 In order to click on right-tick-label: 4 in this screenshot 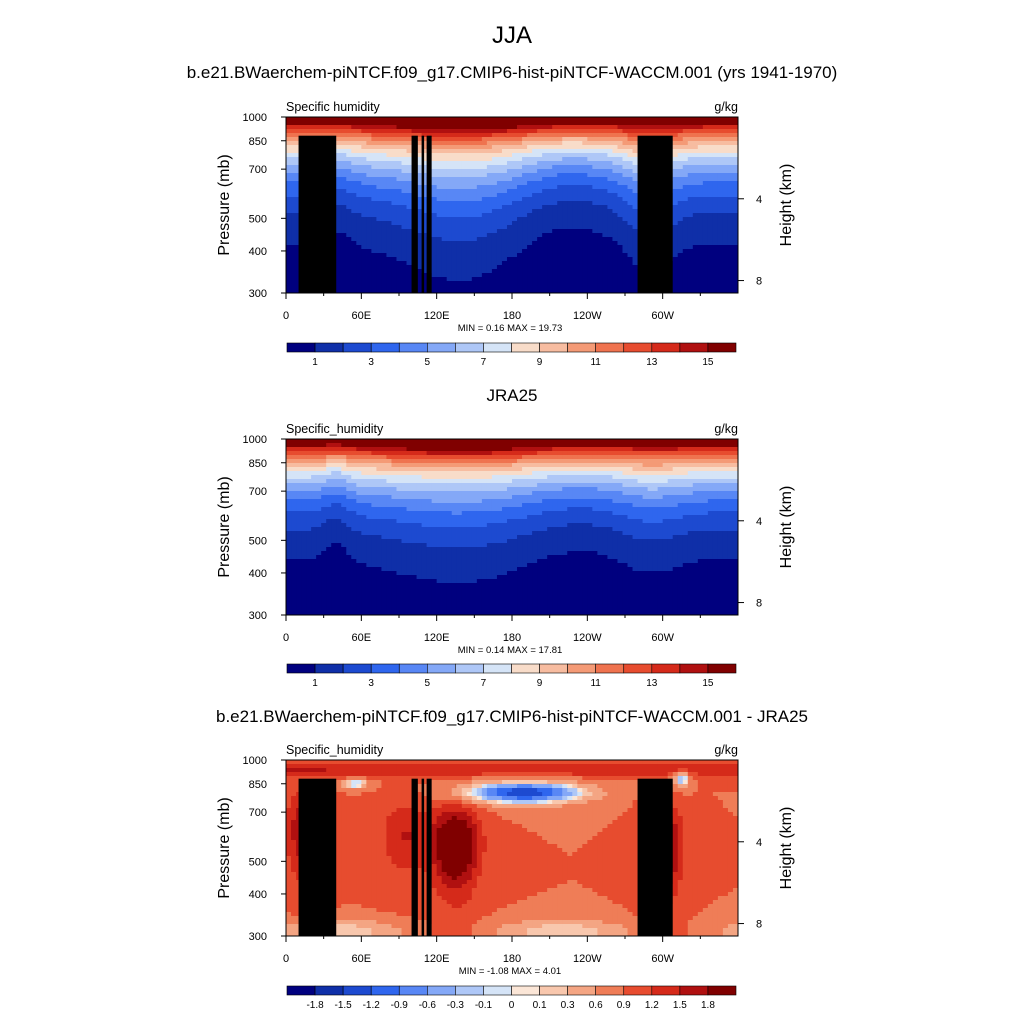, I will do `click(759, 200)`.